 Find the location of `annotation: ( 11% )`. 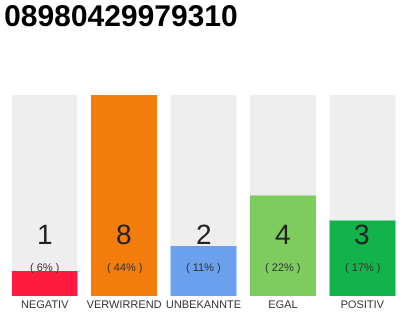

annotation: ( 11% ) is located at coordinates (203, 268).